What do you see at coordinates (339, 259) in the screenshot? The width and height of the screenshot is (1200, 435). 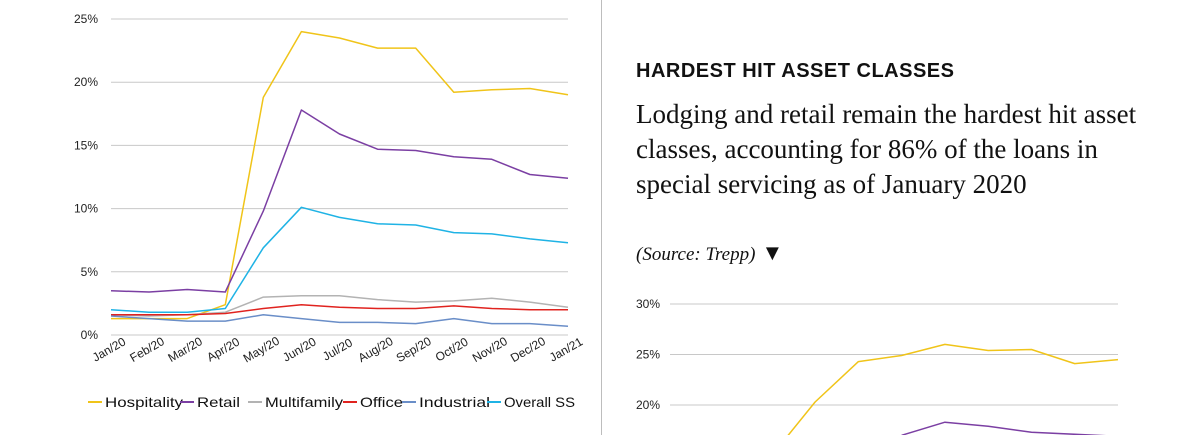 I see `series-line-overall-ss` at bounding box center [339, 259].